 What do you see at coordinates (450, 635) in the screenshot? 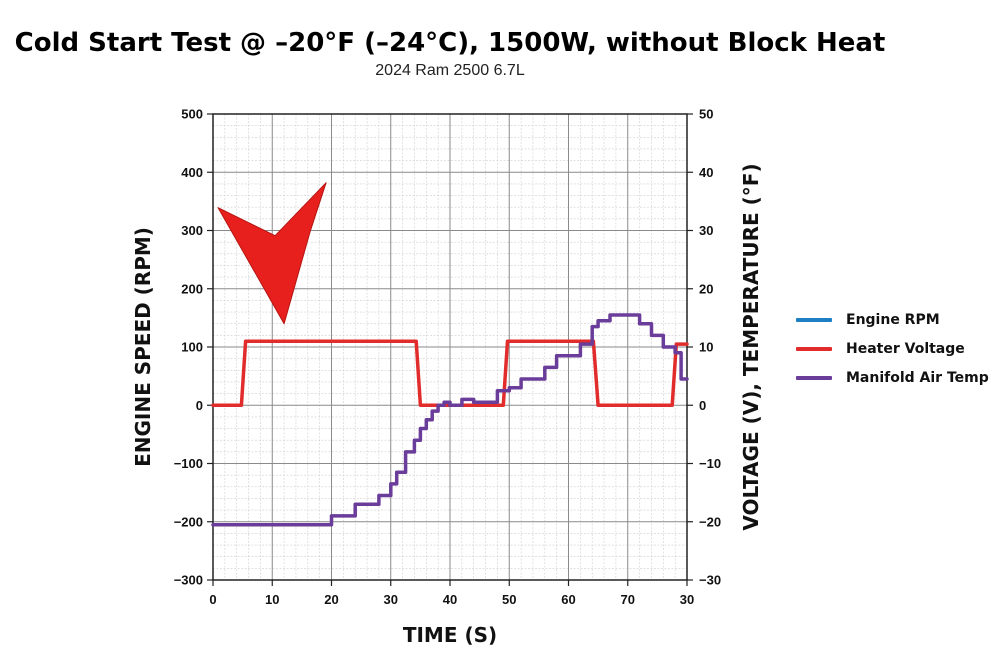
I see `x-axis-title: TIME (S)` at bounding box center [450, 635].